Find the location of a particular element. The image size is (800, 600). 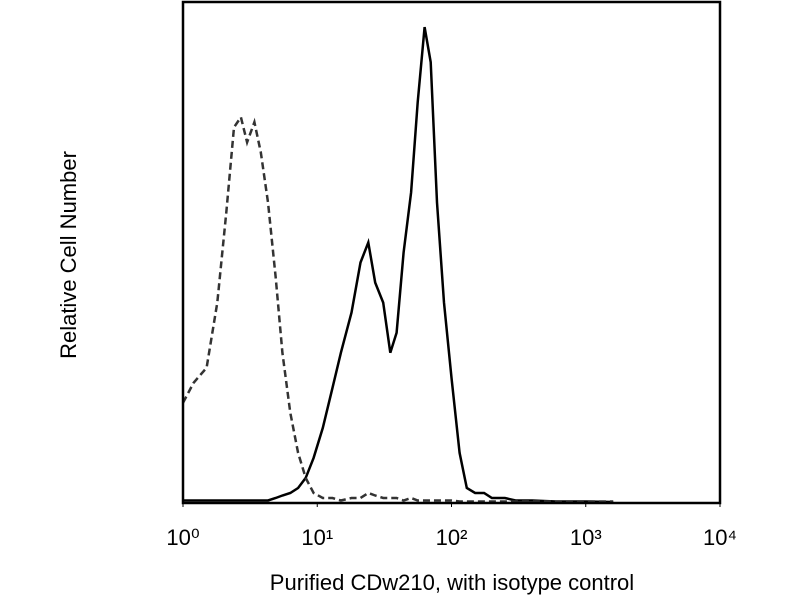

y-axis-label: Relative Cell Number is located at coordinates (68, 255).